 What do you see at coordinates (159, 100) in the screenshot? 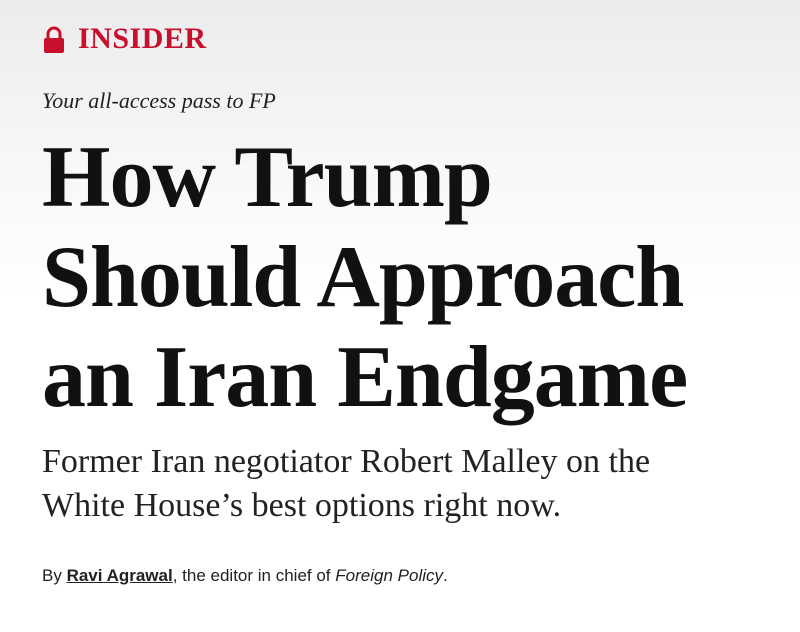
I see `tagline: Your all-access pass to FP` at bounding box center [159, 100].